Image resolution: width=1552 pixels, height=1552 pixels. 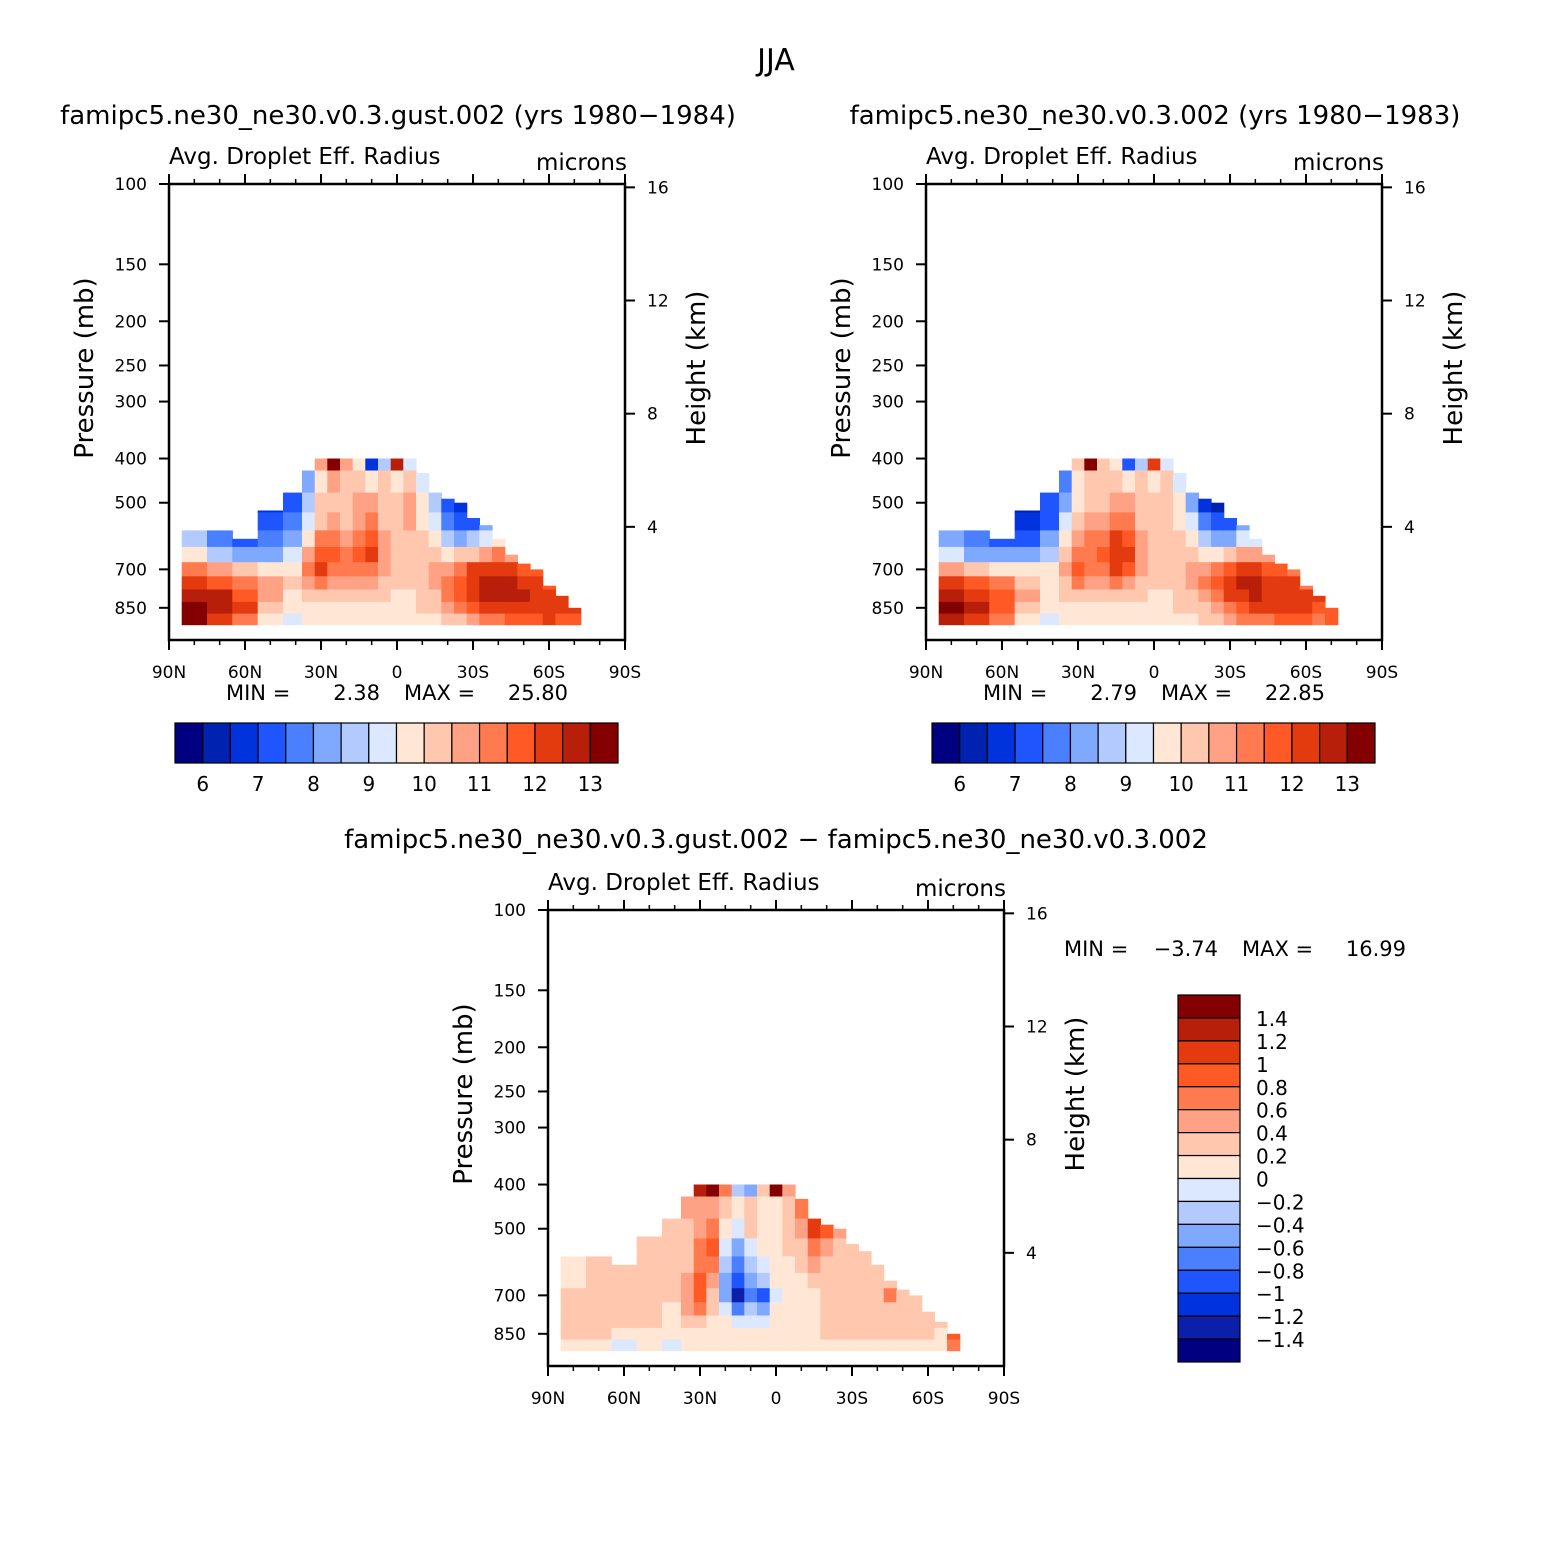 What do you see at coordinates (888, 322) in the screenshot?
I see `y-tick-label: 200` at bounding box center [888, 322].